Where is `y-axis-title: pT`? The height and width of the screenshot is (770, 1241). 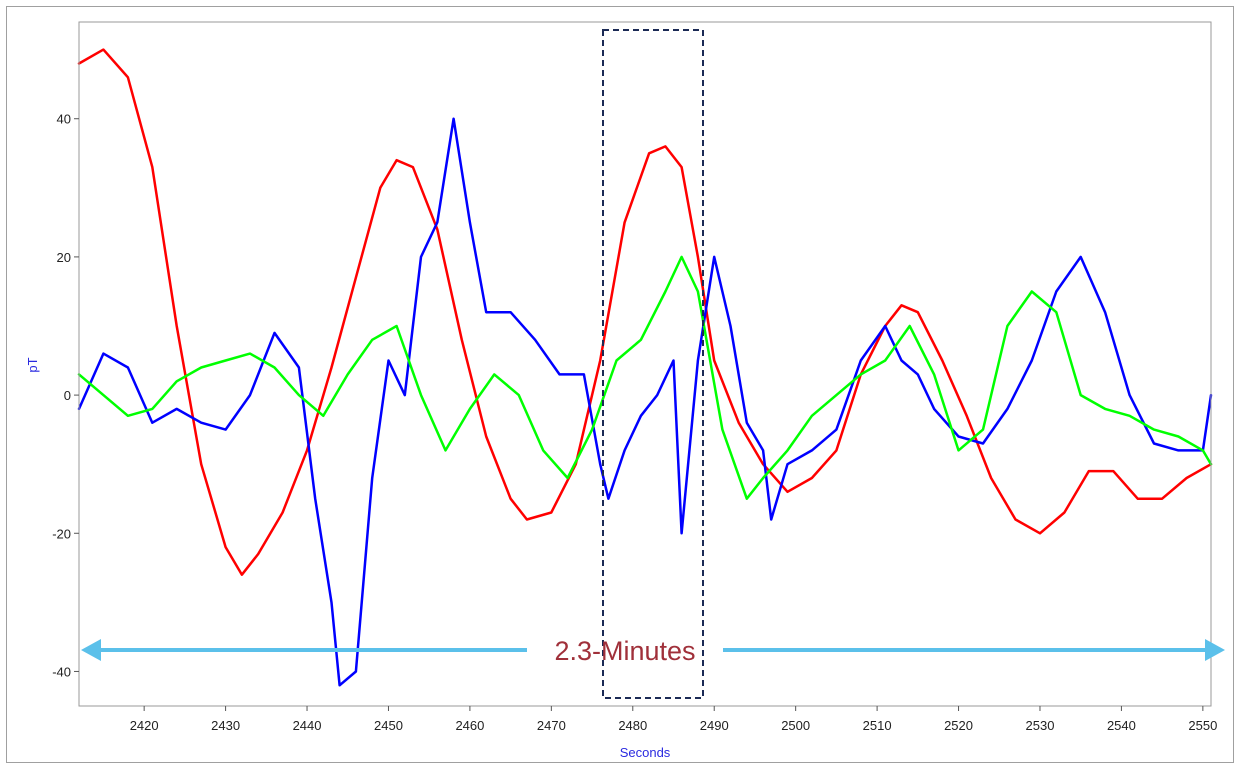 y-axis-title: pT is located at coordinates (32, 364).